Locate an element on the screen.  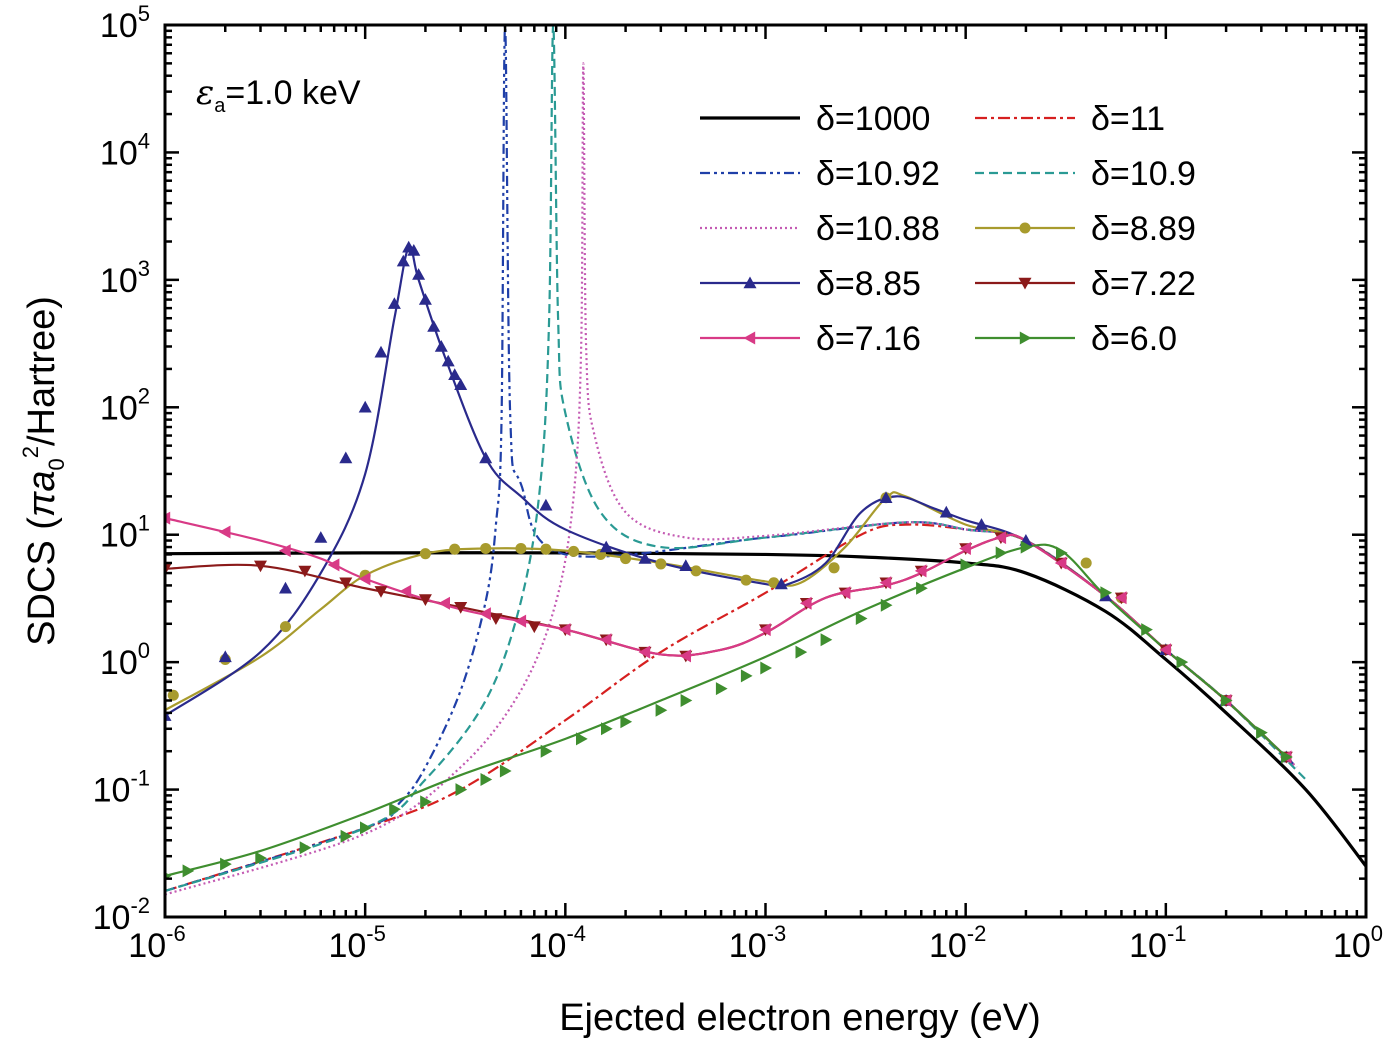
y-tick-label-4: 10² is located at coordinates (125, 405).